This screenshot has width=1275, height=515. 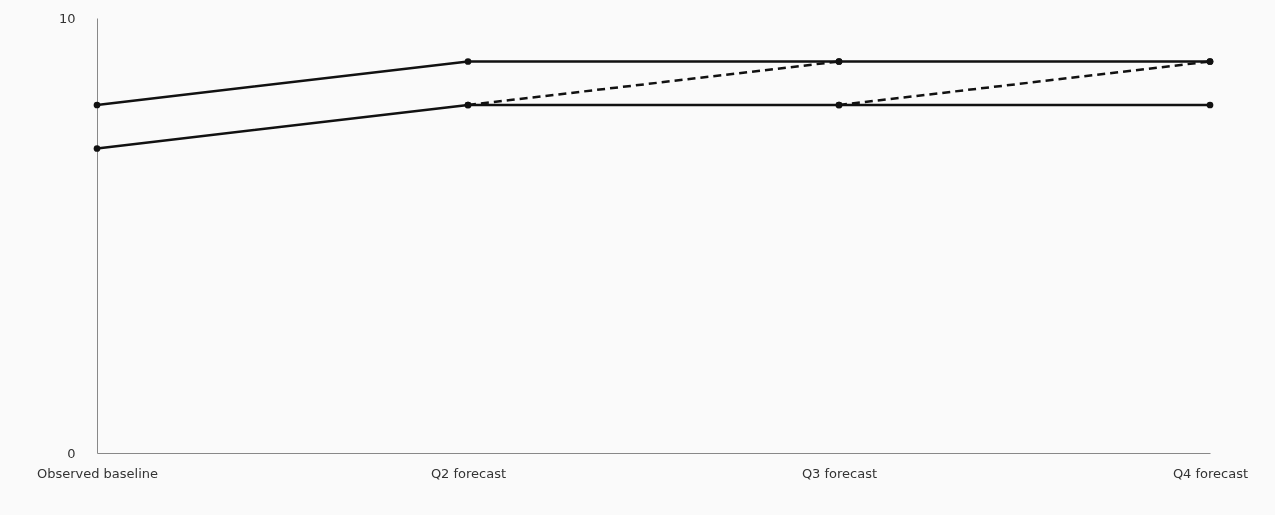 What do you see at coordinates (67, 18) in the screenshot?
I see `y-tick-label: 10` at bounding box center [67, 18].